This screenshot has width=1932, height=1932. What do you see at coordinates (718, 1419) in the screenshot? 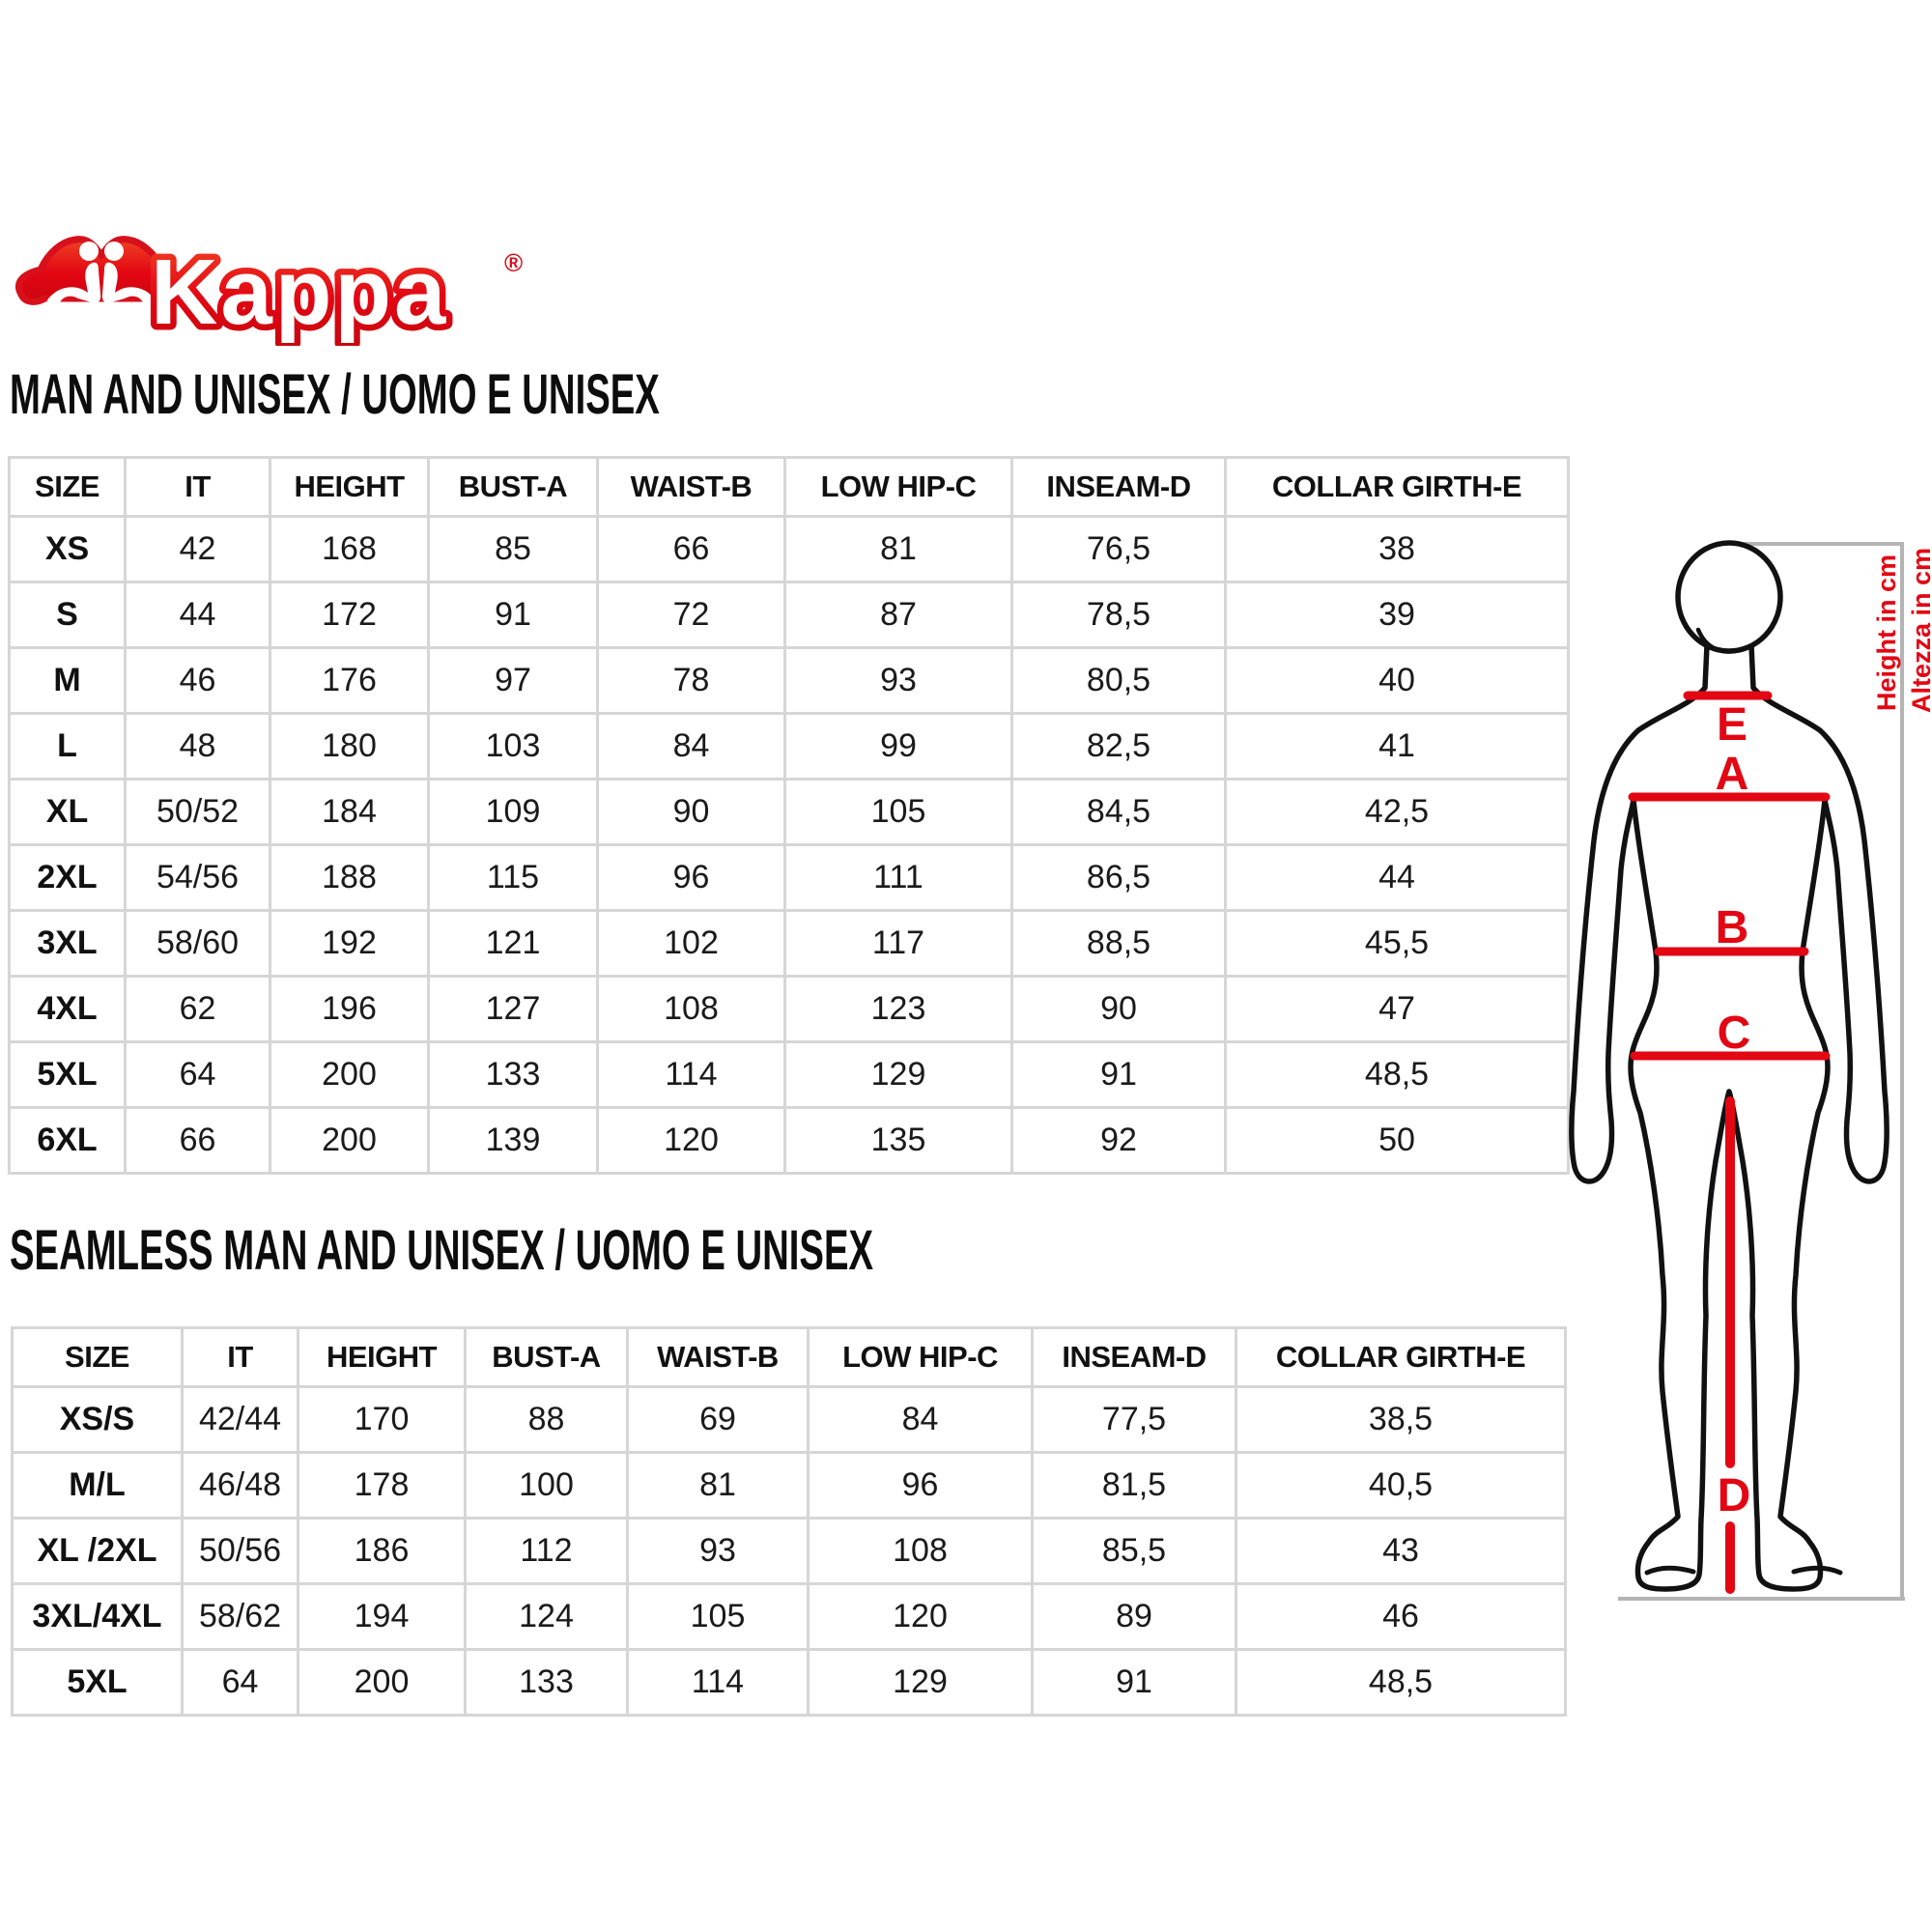
I see `value-cell: 69` at bounding box center [718, 1419].